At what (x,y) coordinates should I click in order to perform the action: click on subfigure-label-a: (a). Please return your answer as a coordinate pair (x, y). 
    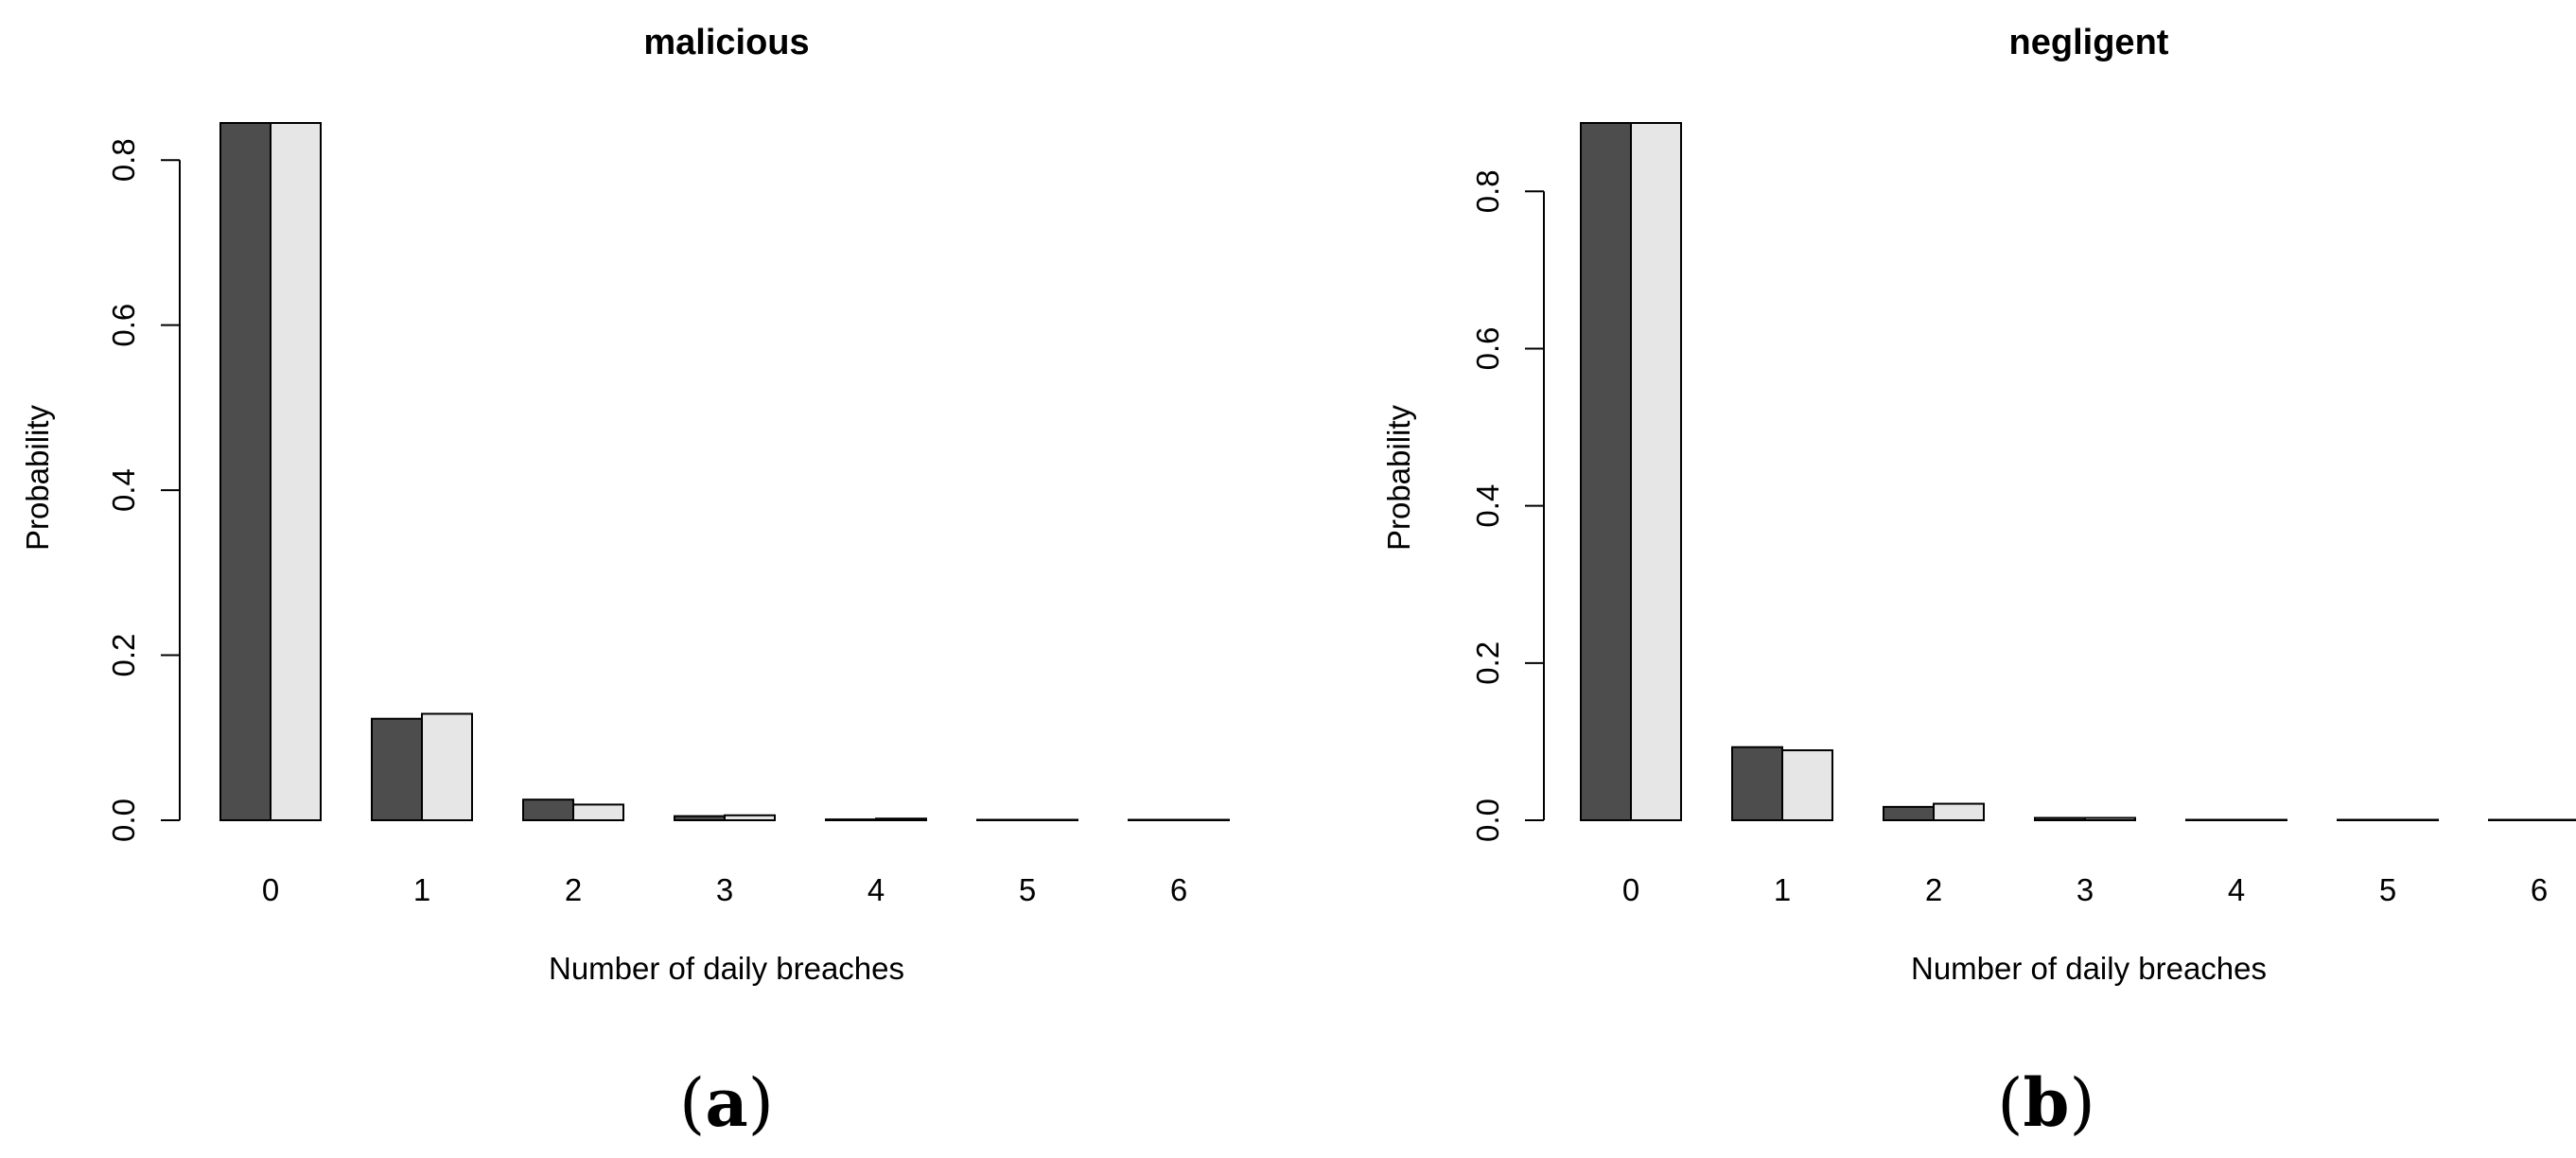
    Looking at the image, I should click on (726, 1102).